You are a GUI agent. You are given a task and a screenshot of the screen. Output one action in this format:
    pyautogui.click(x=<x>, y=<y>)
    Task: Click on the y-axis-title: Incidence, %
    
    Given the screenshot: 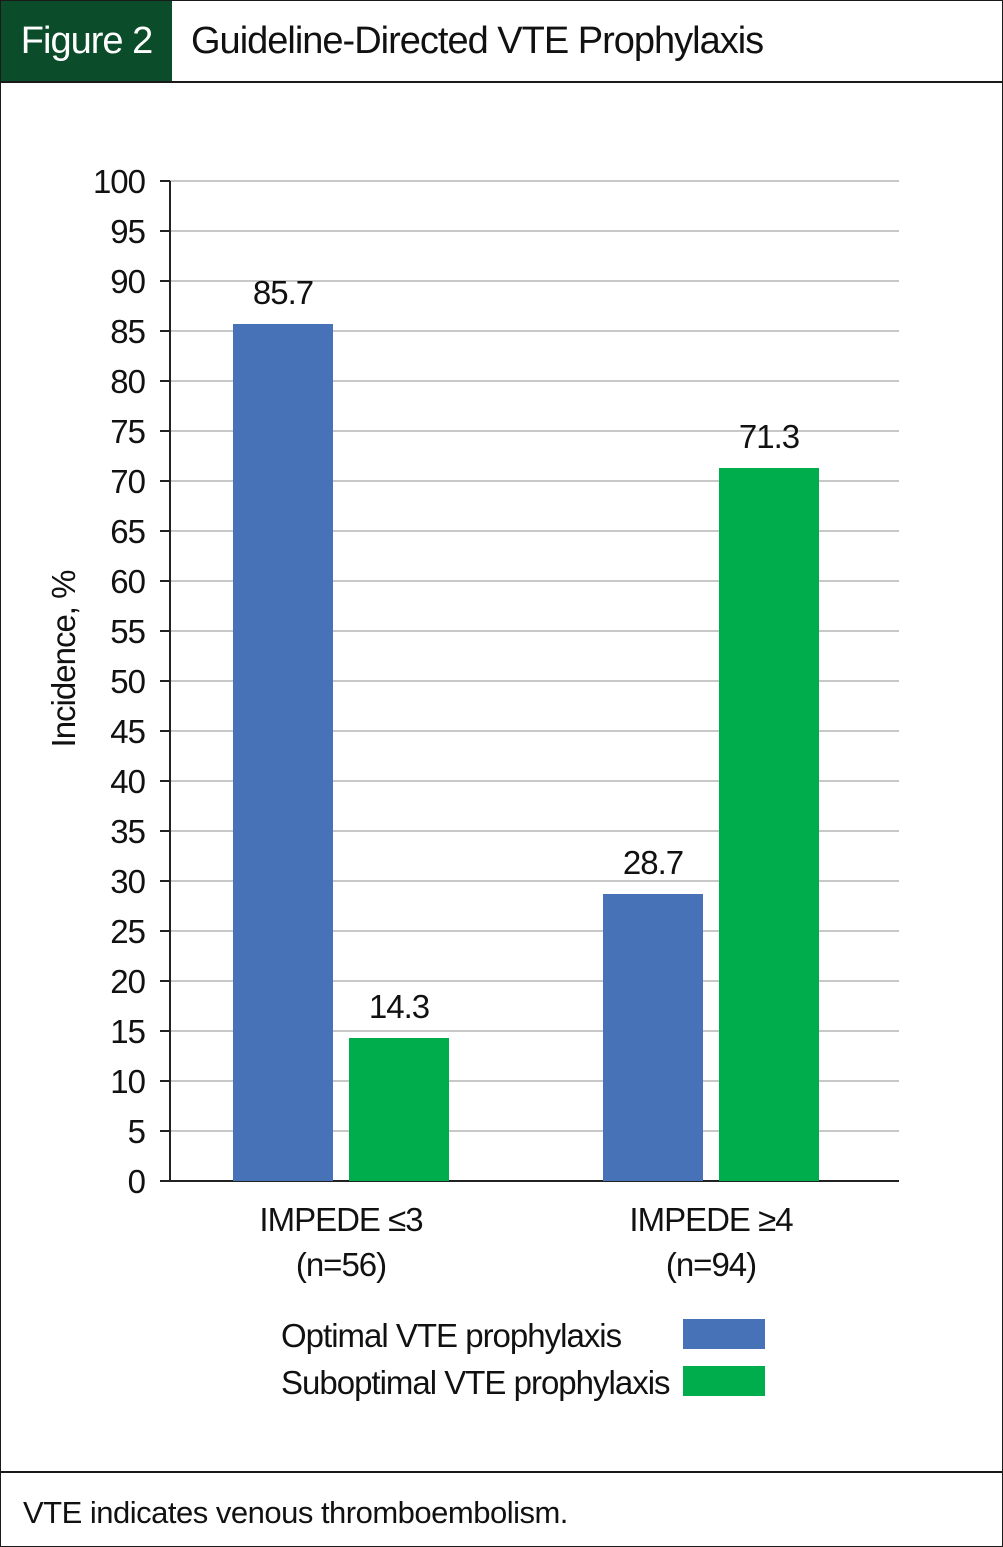 What is the action you would take?
    pyautogui.click(x=63, y=659)
    